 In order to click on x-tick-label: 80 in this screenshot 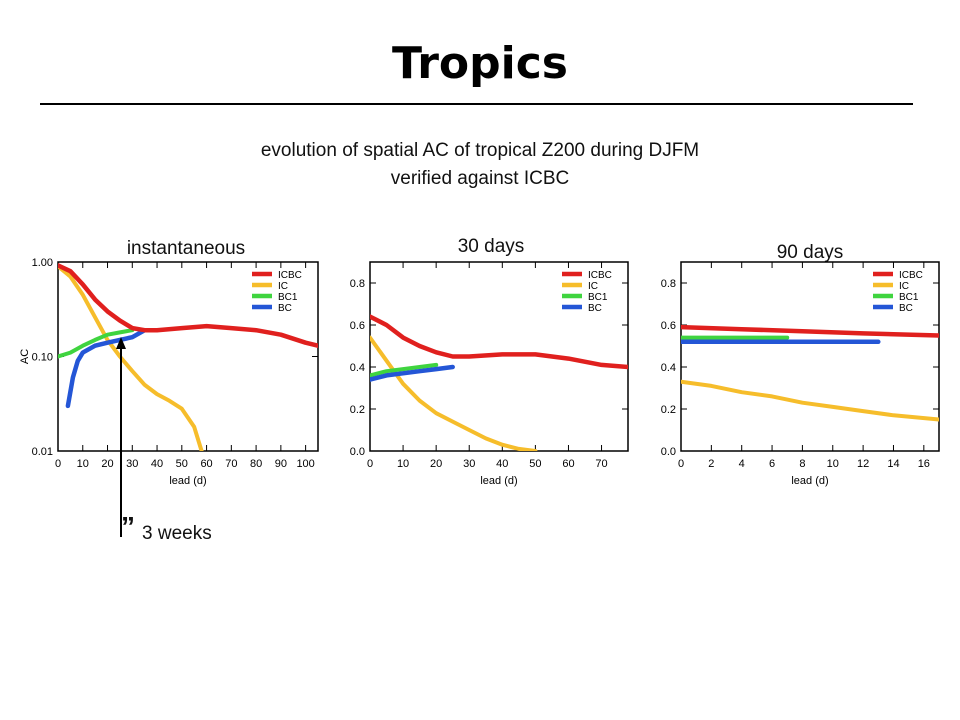, I will do `click(256, 464)`.